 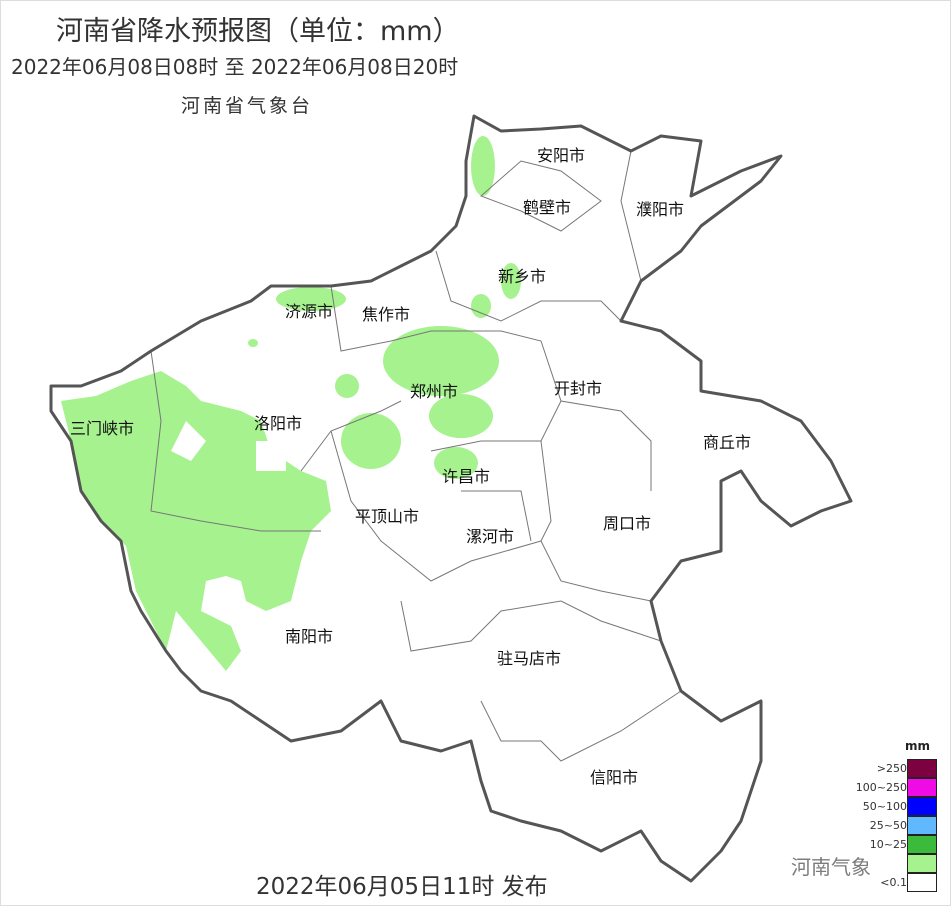 What do you see at coordinates (522, 276) in the screenshot?
I see `city-label: 新乡市` at bounding box center [522, 276].